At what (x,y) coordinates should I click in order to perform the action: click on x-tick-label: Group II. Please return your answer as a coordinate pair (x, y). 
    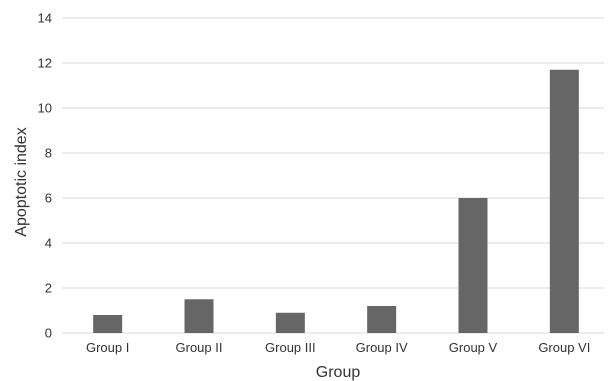
    Looking at the image, I should click on (199, 347).